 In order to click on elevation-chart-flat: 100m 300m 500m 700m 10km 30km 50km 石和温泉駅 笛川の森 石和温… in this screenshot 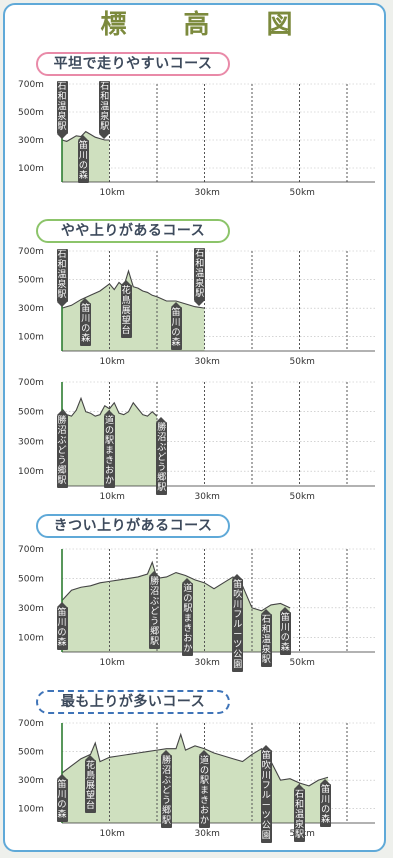, I will do `click(196, 140)`.